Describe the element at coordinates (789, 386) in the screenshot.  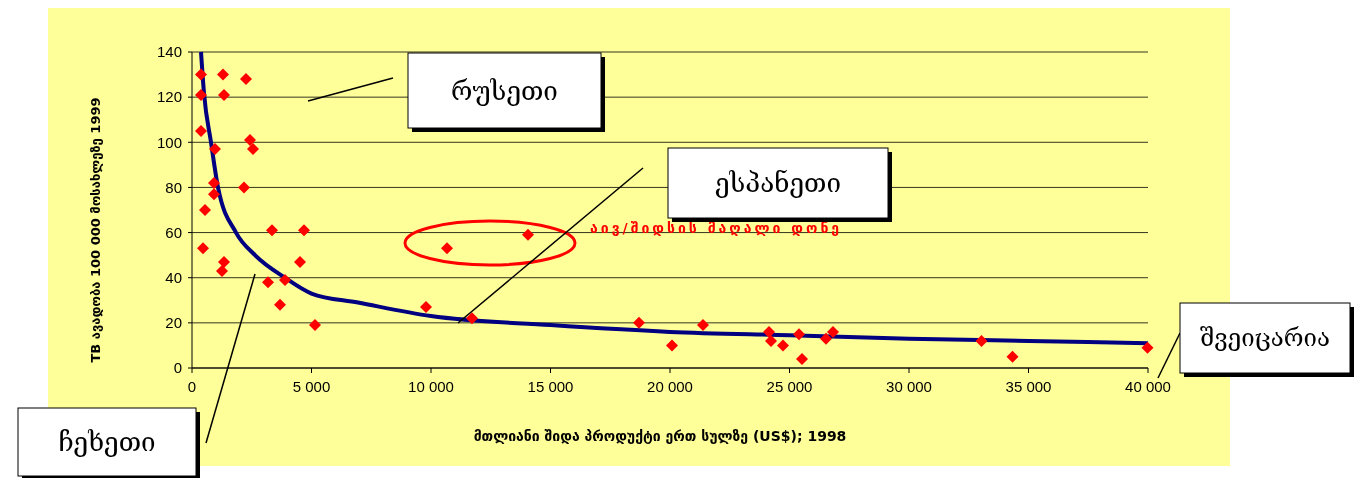
I see `x-tick-label: 25 000` at that location.